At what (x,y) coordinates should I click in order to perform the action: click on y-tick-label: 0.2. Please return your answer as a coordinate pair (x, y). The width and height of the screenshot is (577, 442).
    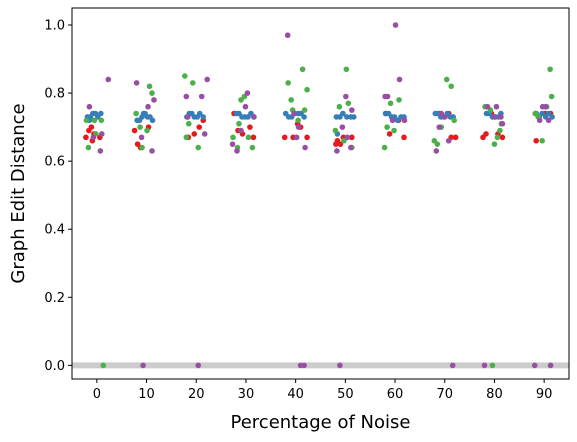
    Looking at the image, I should click on (54, 298).